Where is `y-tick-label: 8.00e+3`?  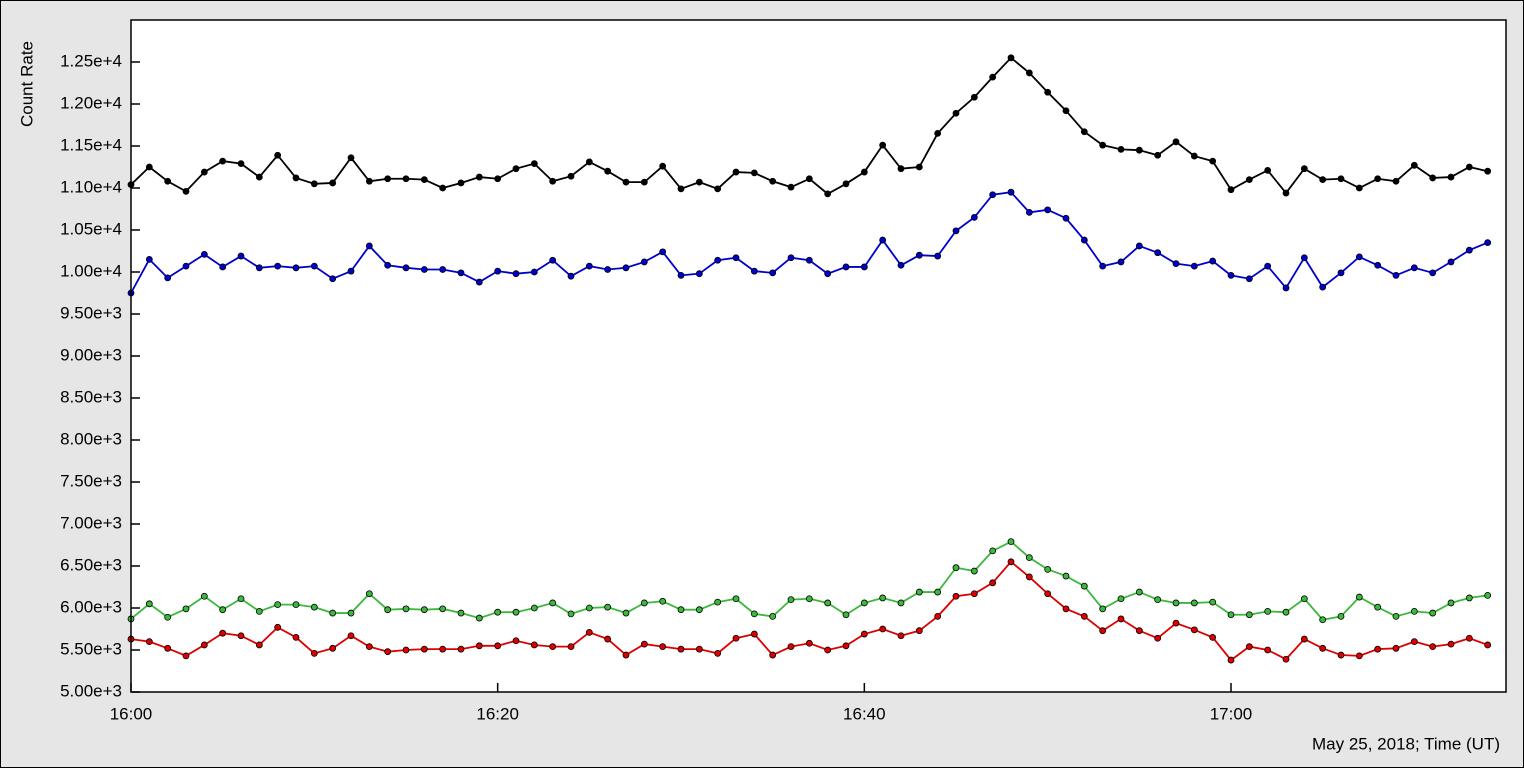 y-tick-label: 8.00e+3 is located at coordinates (91, 438).